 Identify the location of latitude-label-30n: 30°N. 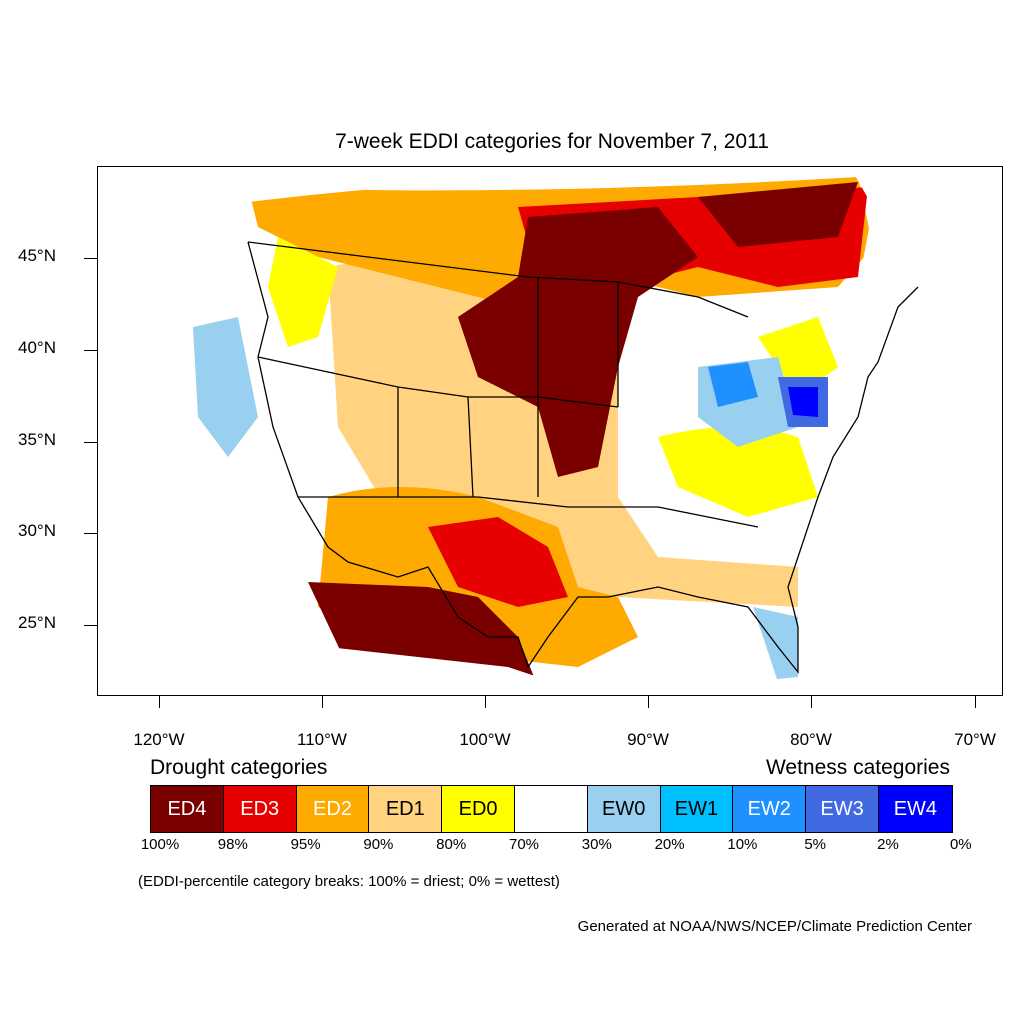
(37, 530).